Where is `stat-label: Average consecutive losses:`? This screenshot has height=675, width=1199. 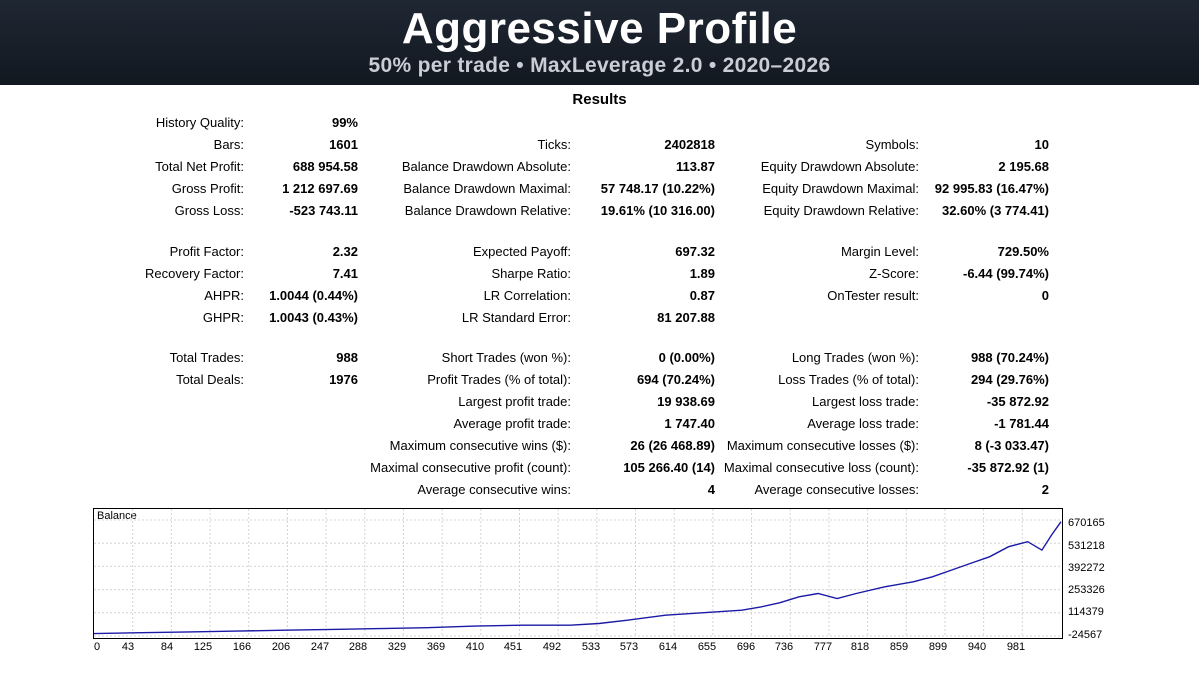
stat-label: Average consecutive losses: is located at coordinates (836, 489).